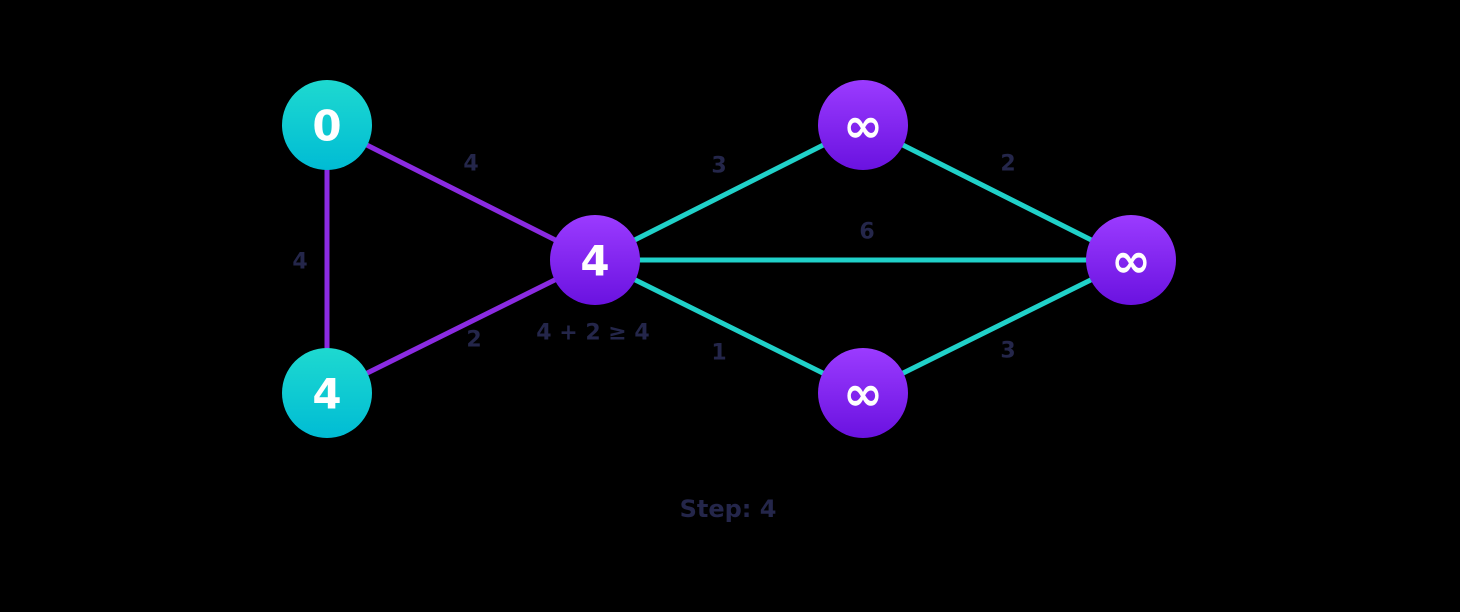 This screenshot has width=1460, height=612. I want to click on node-value-a: 0, so click(326, 126).